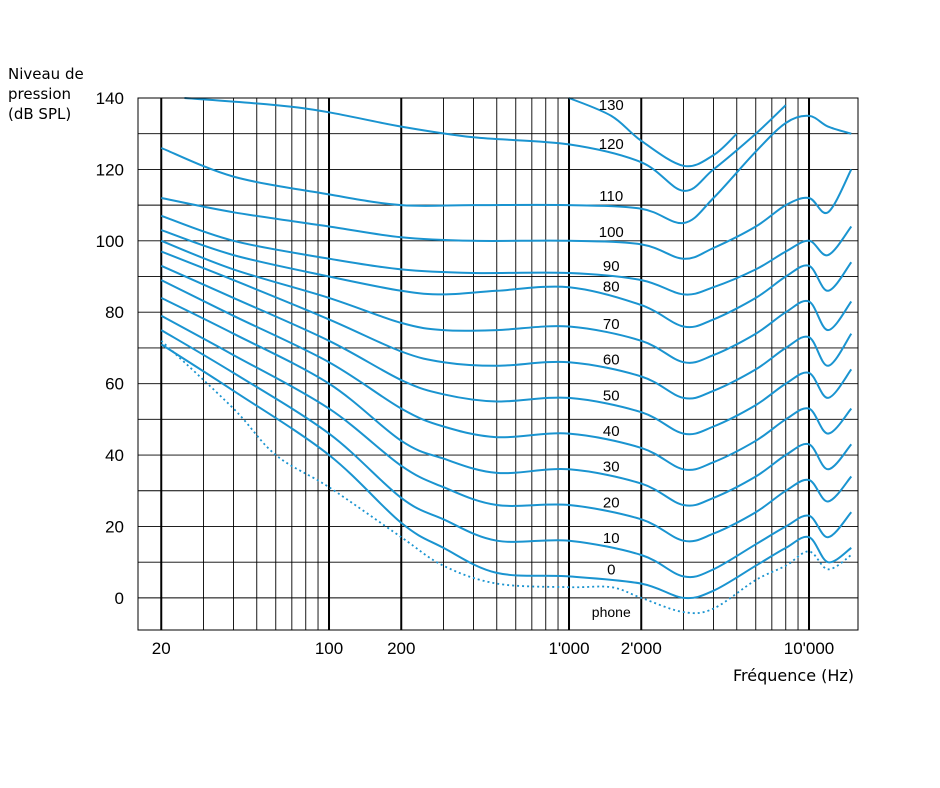 This screenshot has height=788, width=940. Describe the element at coordinates (611, 395) in the screenshot. I see `curve-label-50: 50` at that location.